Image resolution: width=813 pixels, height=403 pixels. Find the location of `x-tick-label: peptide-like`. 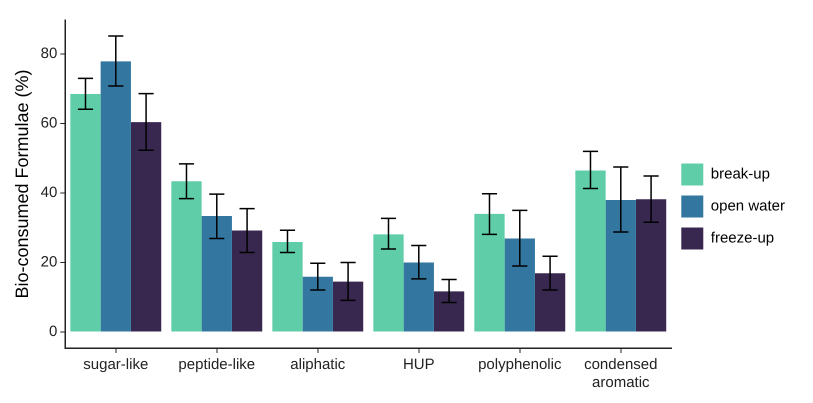

x-tick-label: peptide-like is located at coordinates (217, 365).